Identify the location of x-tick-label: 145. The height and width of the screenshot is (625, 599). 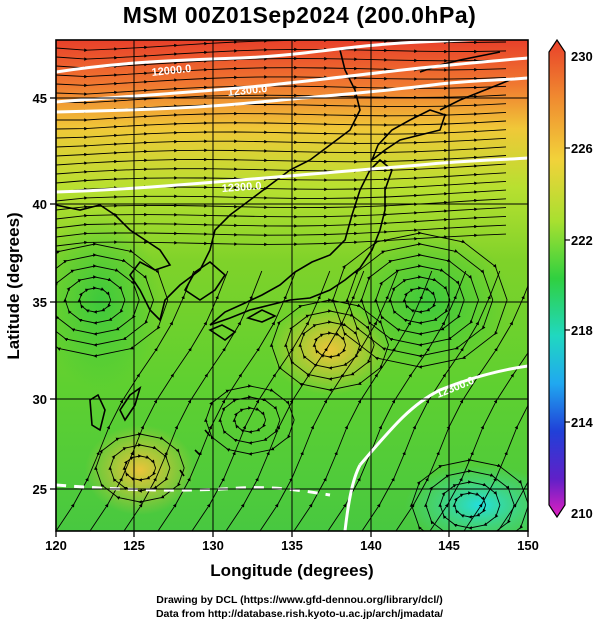
(449, 545).